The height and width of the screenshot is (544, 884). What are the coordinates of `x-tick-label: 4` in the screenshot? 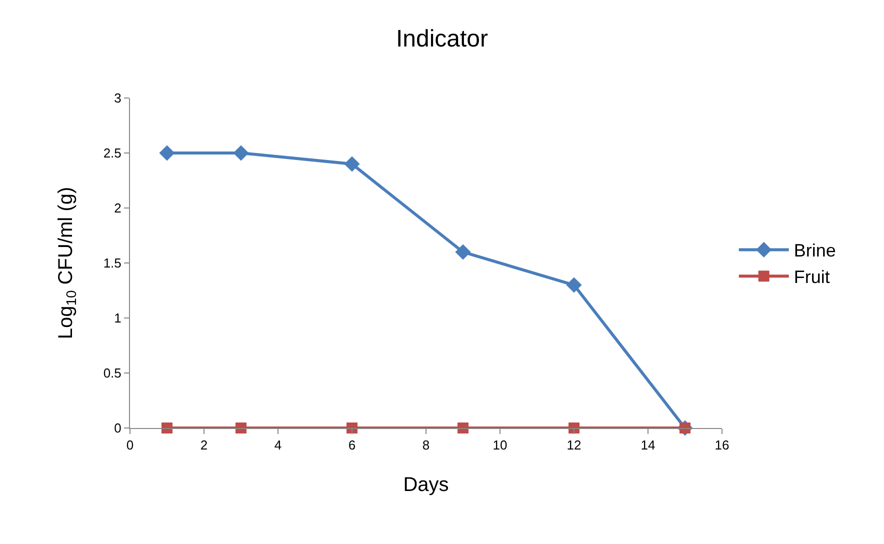 It's located at (278, 445).